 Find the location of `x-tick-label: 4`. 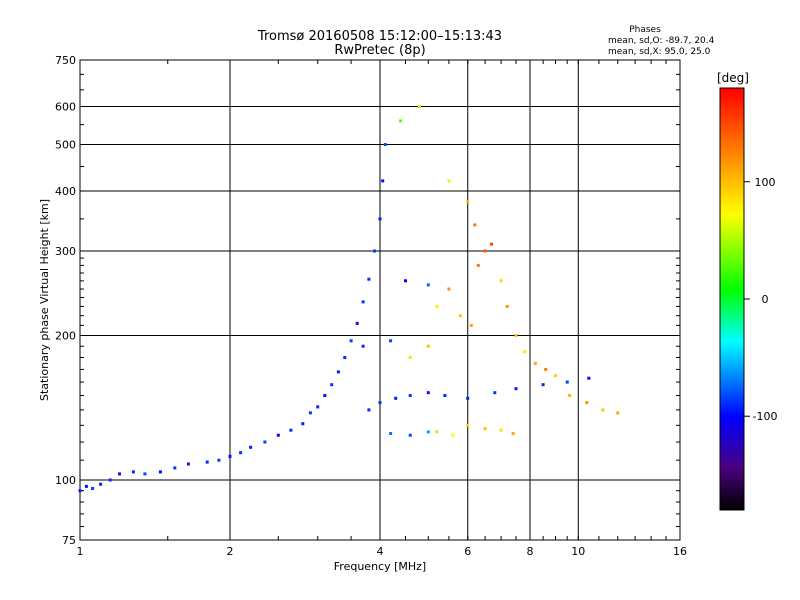

x-tick-label: 4 is located at coordinates (380, 551).